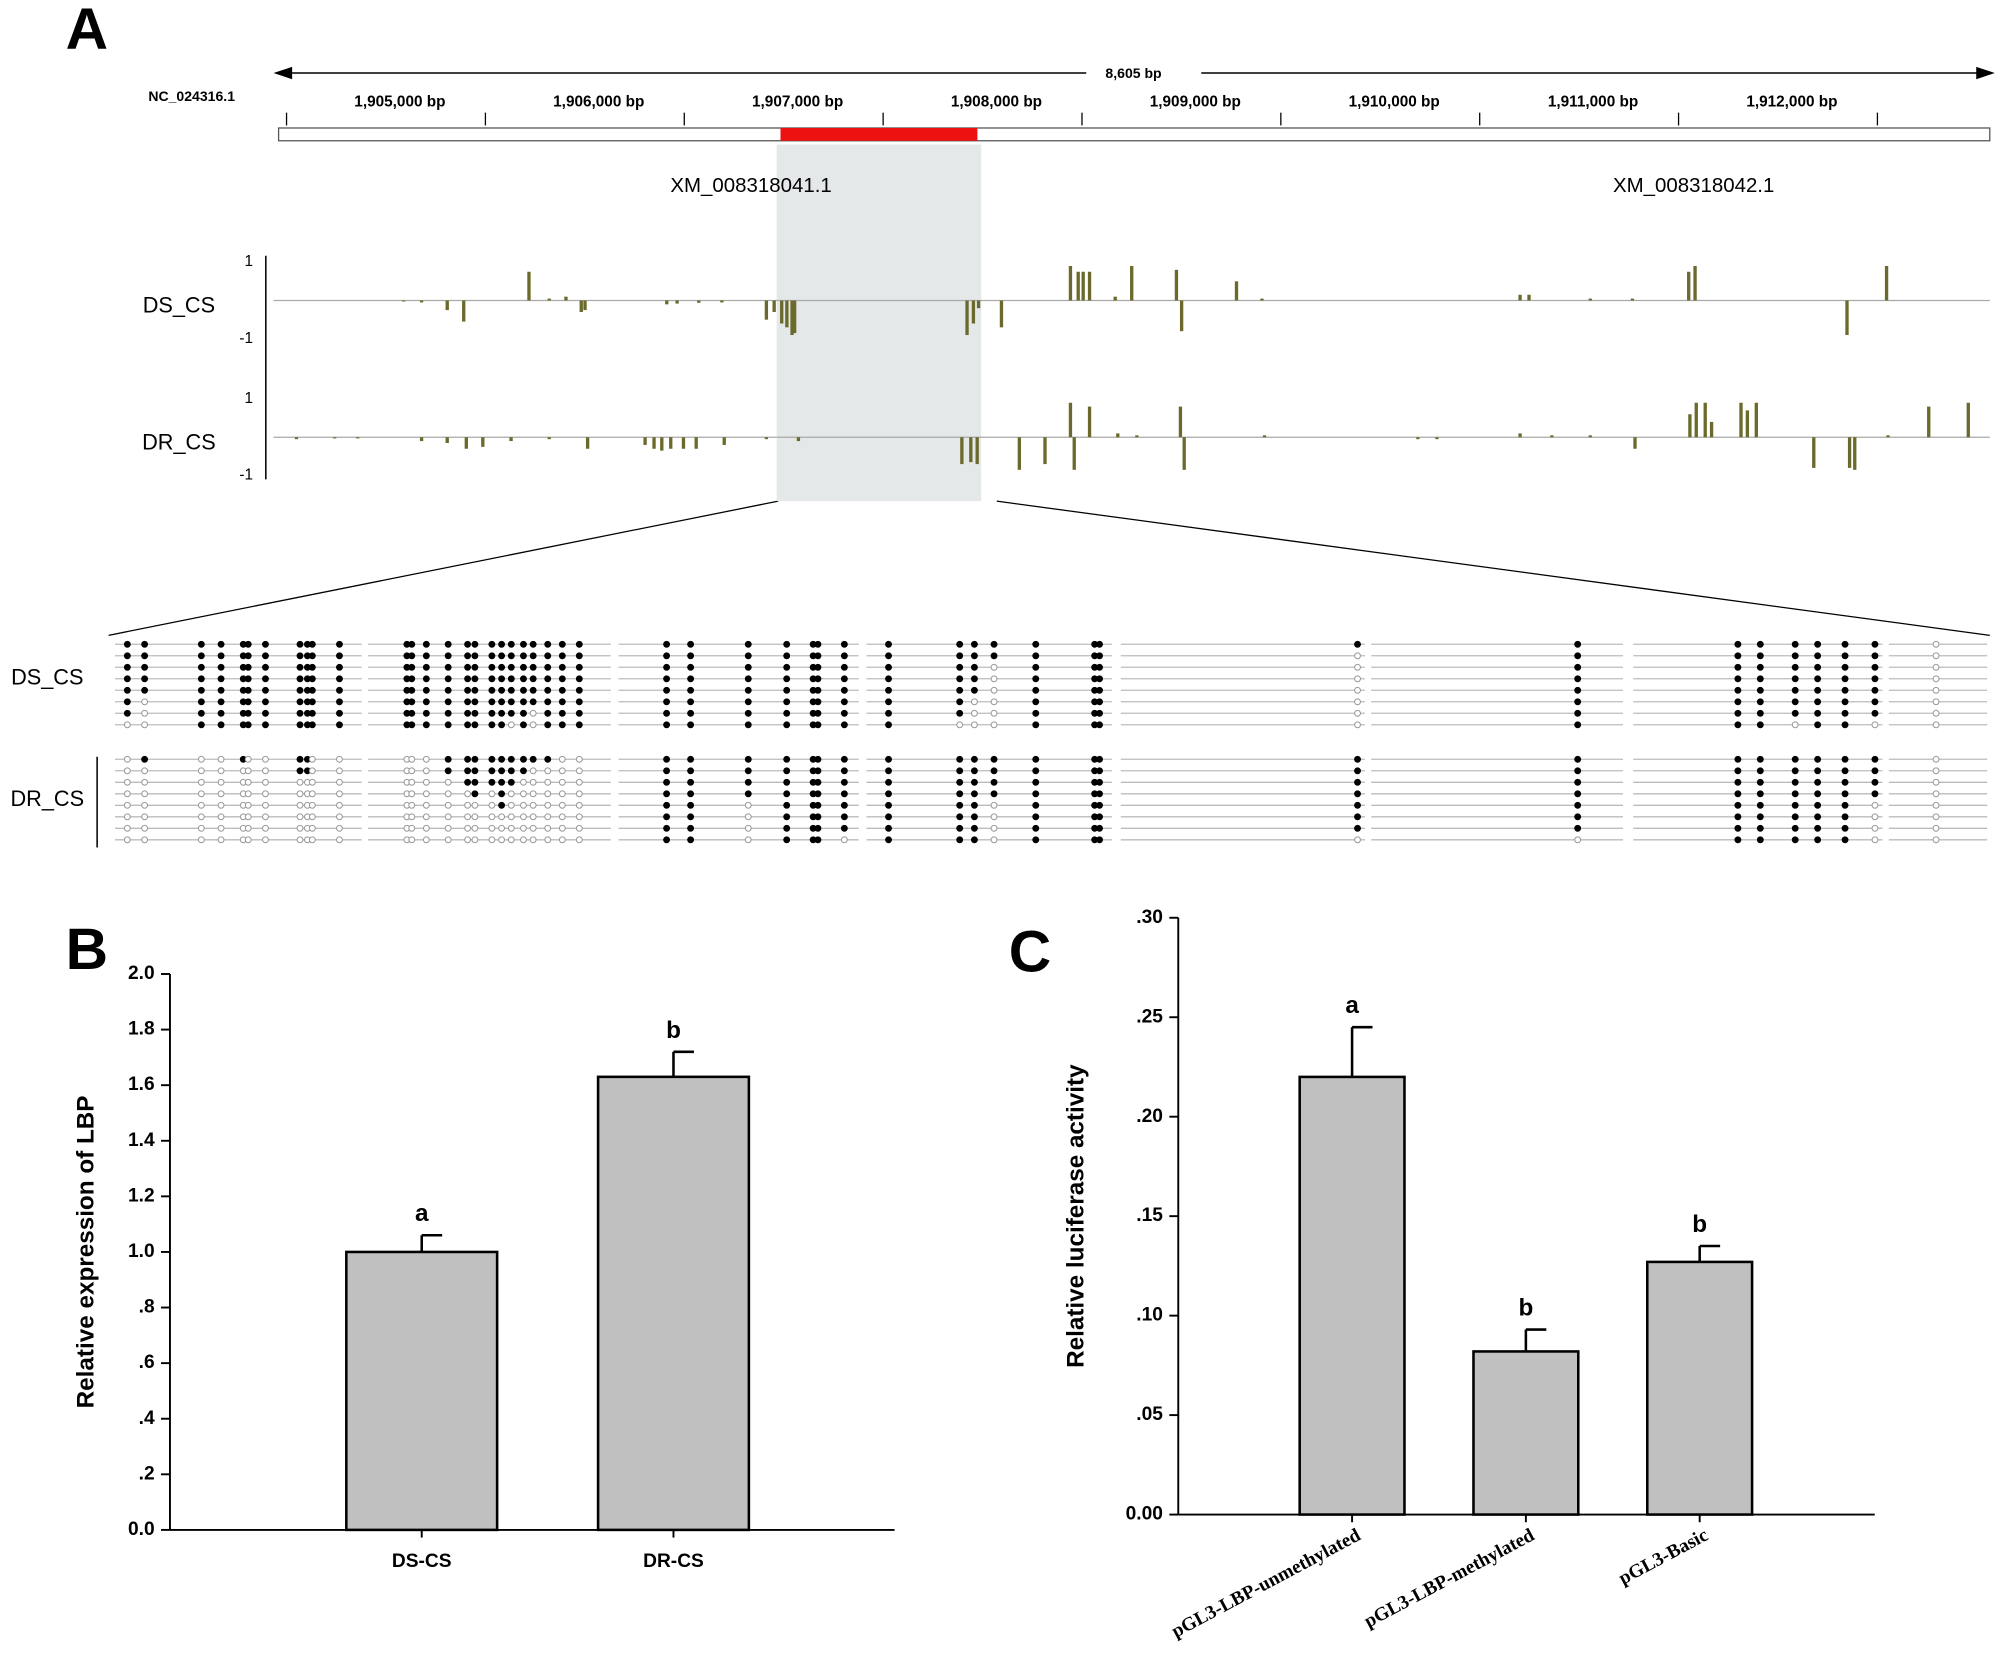 The width and height of the screenshot is (2000, 1663). What do you see at coordinates (1493, 568) in the screenshot?
I see `zoom-line` at bounding box center [1493, 568].